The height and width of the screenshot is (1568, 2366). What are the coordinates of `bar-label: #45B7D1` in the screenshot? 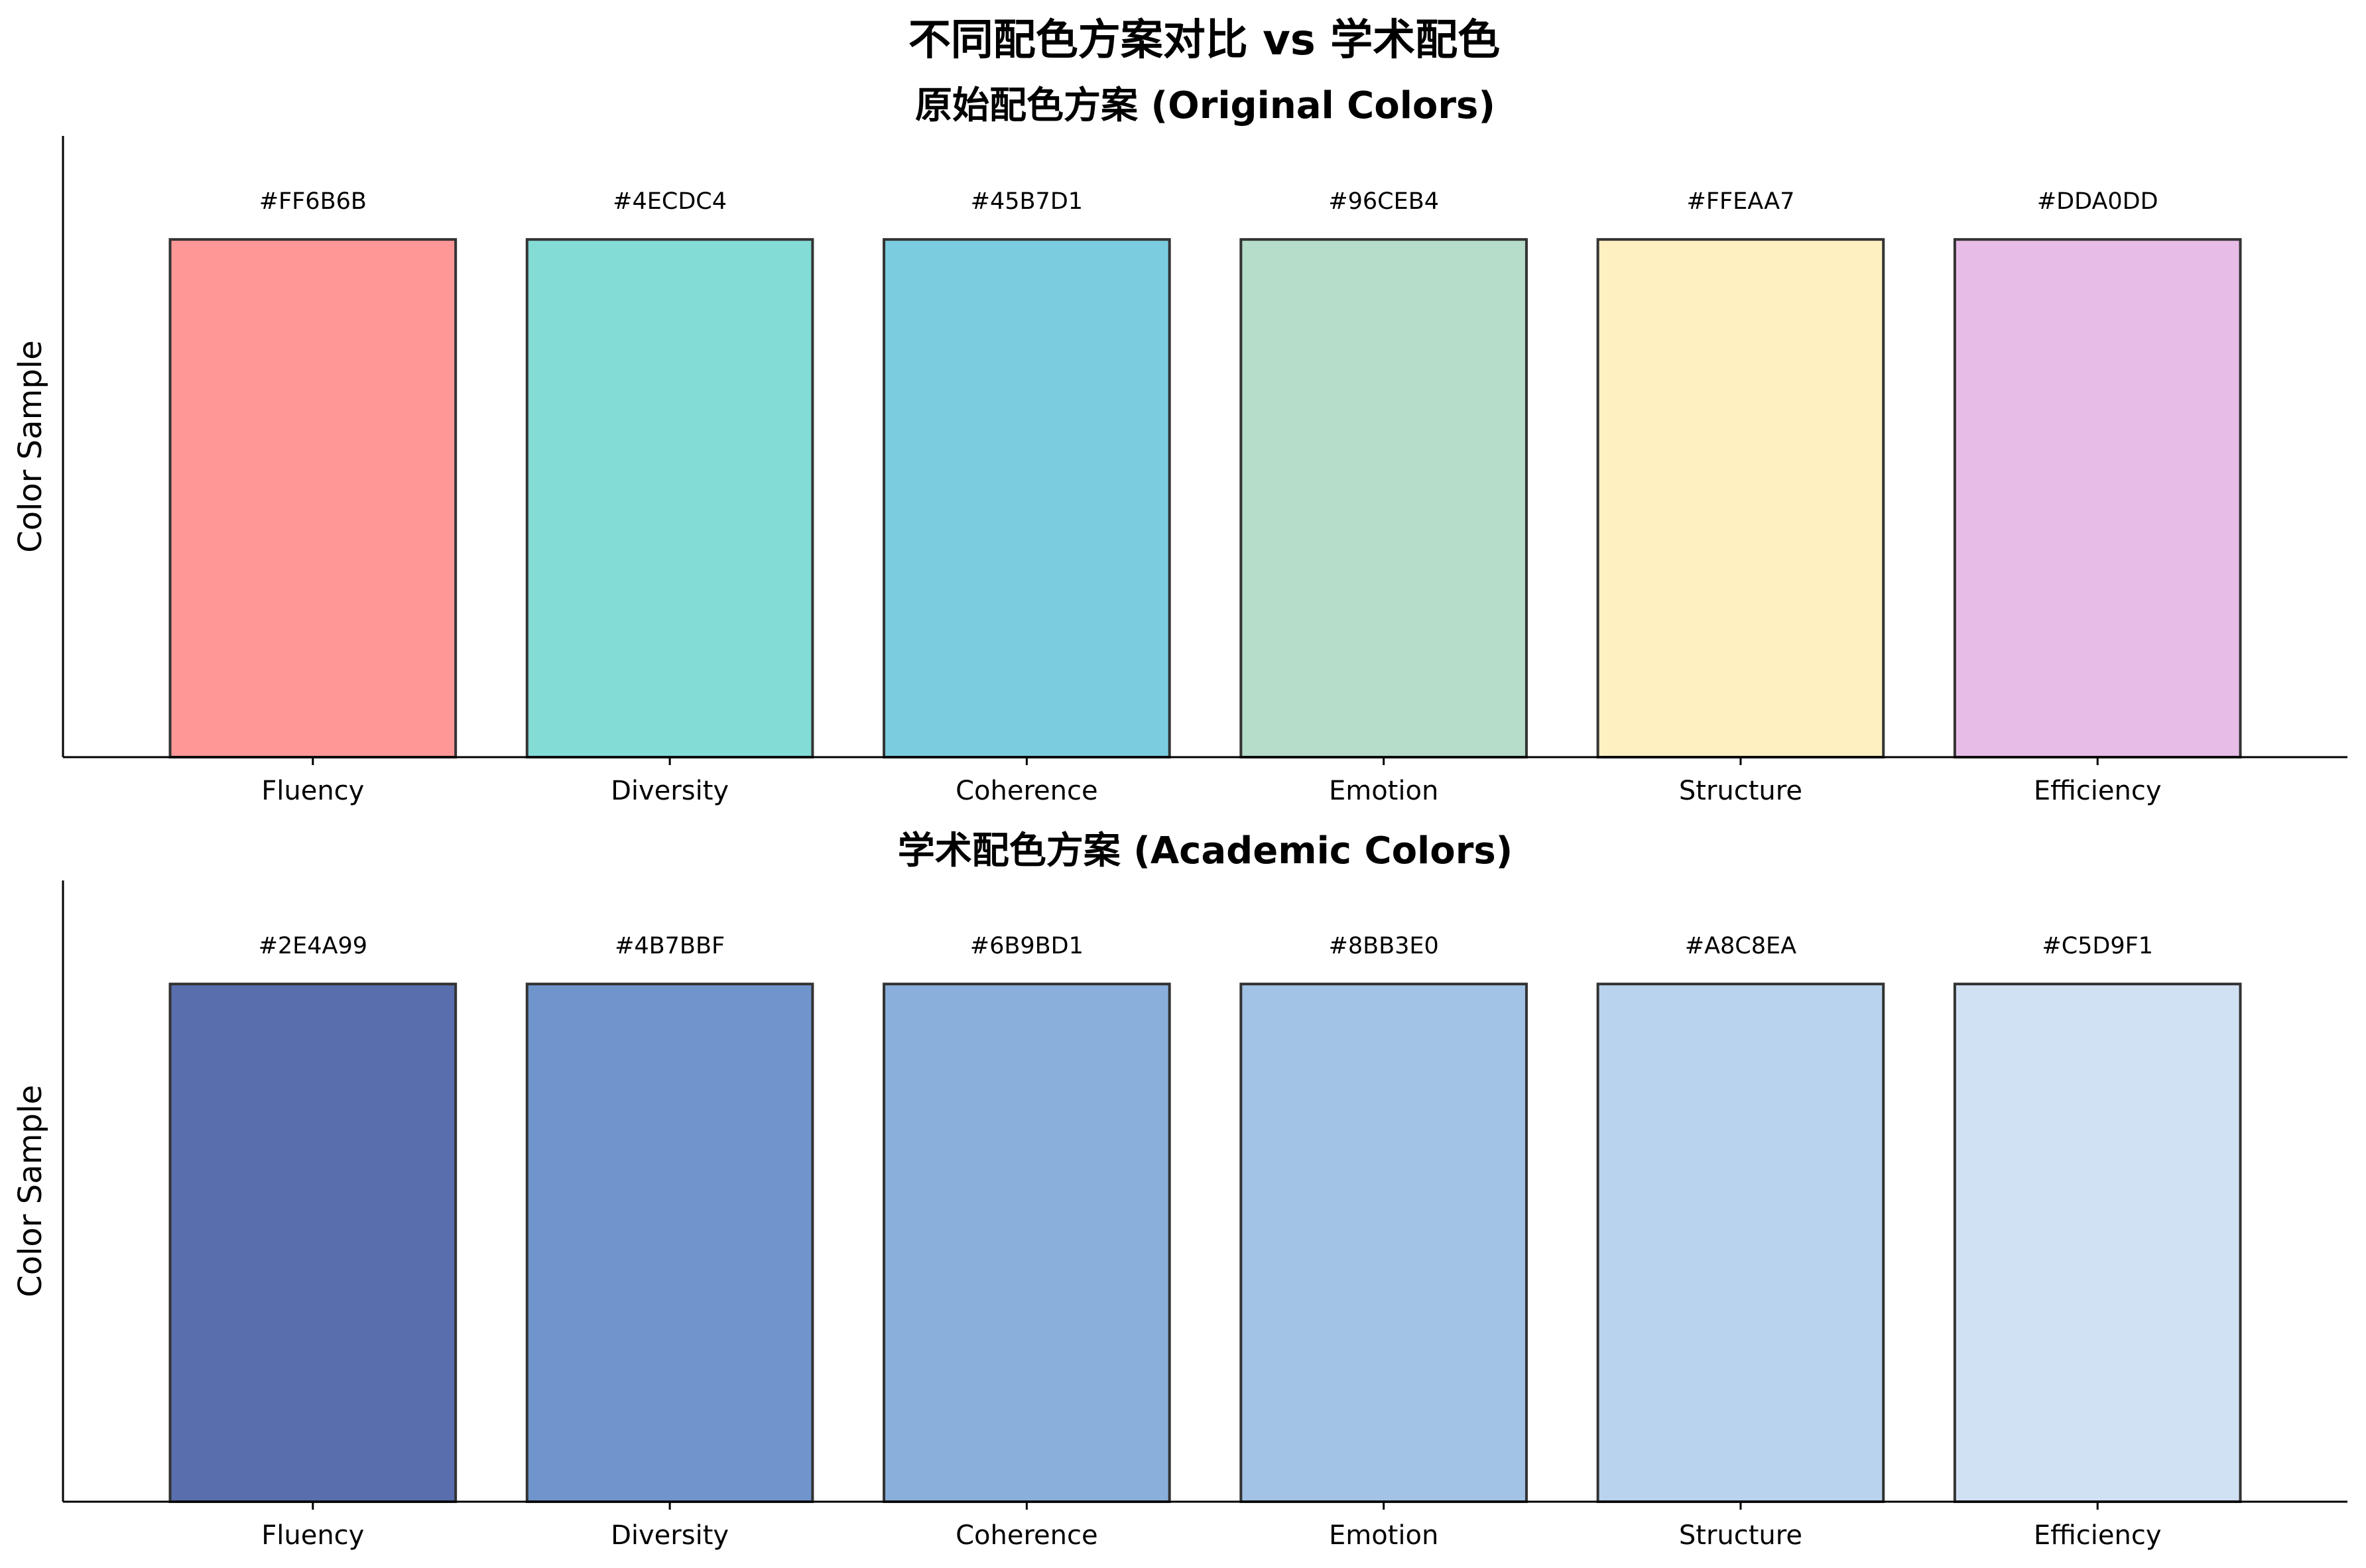 It's located at (1027, 201).